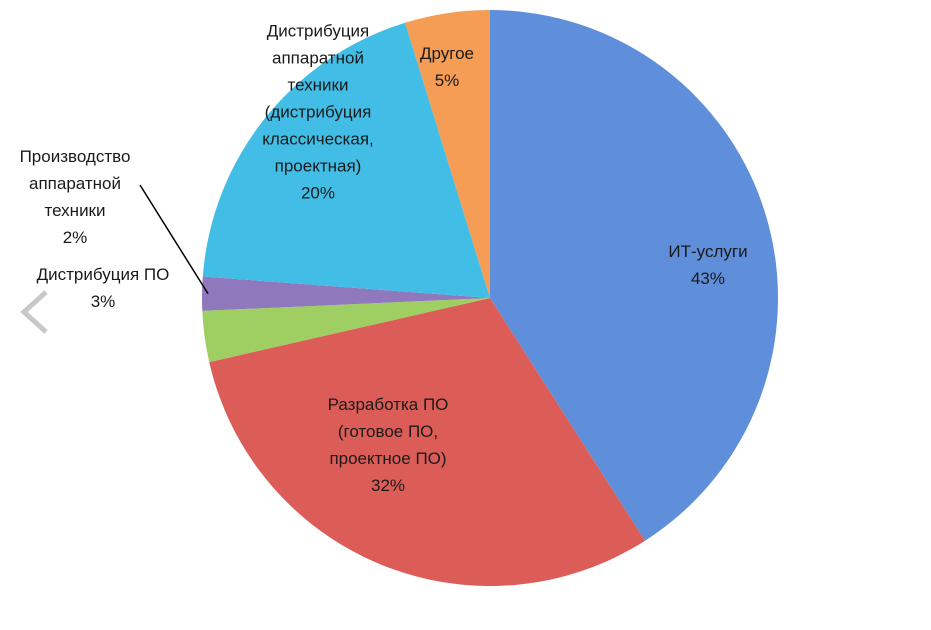 This screenshot has width=931, height=630. I want to click on category-label: ИТ-услуги, so click(708, 251).